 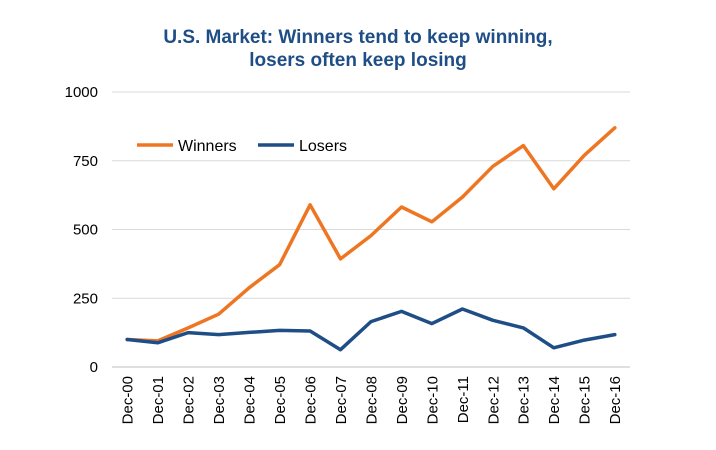 What do you see at coordinates (371, 329) in the screenshot?
I see `series-line-losers` at bounding box center [371, 329].